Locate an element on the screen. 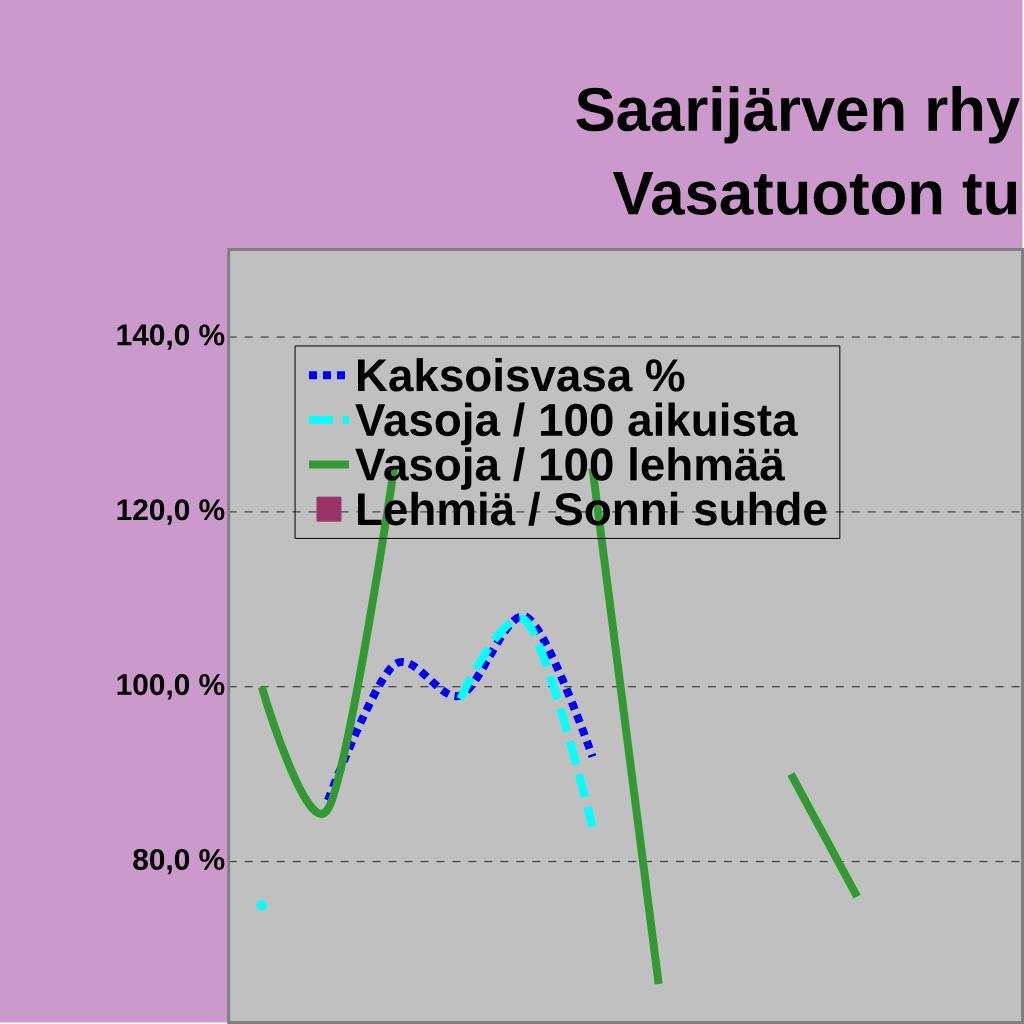 This screenshot has width=1024, height=1024. chart-title: Saarijärven rhy is located at coordinates (798, 115).